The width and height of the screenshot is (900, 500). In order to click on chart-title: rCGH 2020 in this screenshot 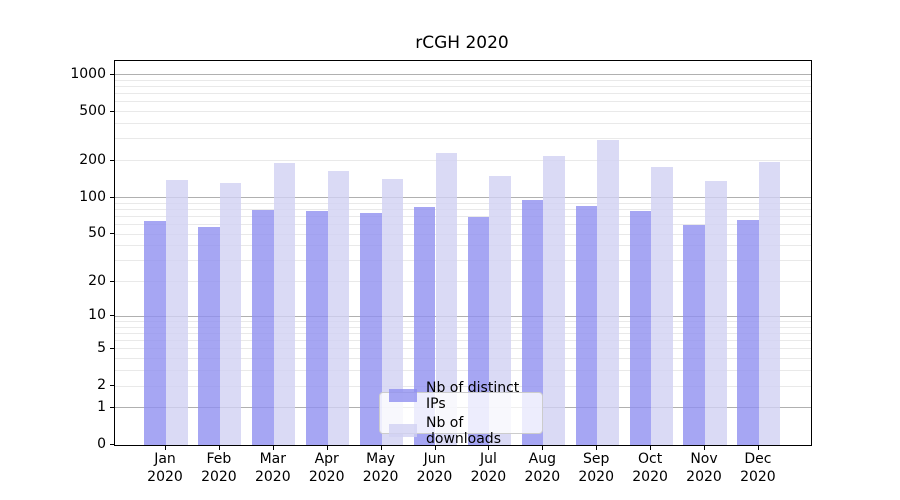, I will do `click(462, 43)`.